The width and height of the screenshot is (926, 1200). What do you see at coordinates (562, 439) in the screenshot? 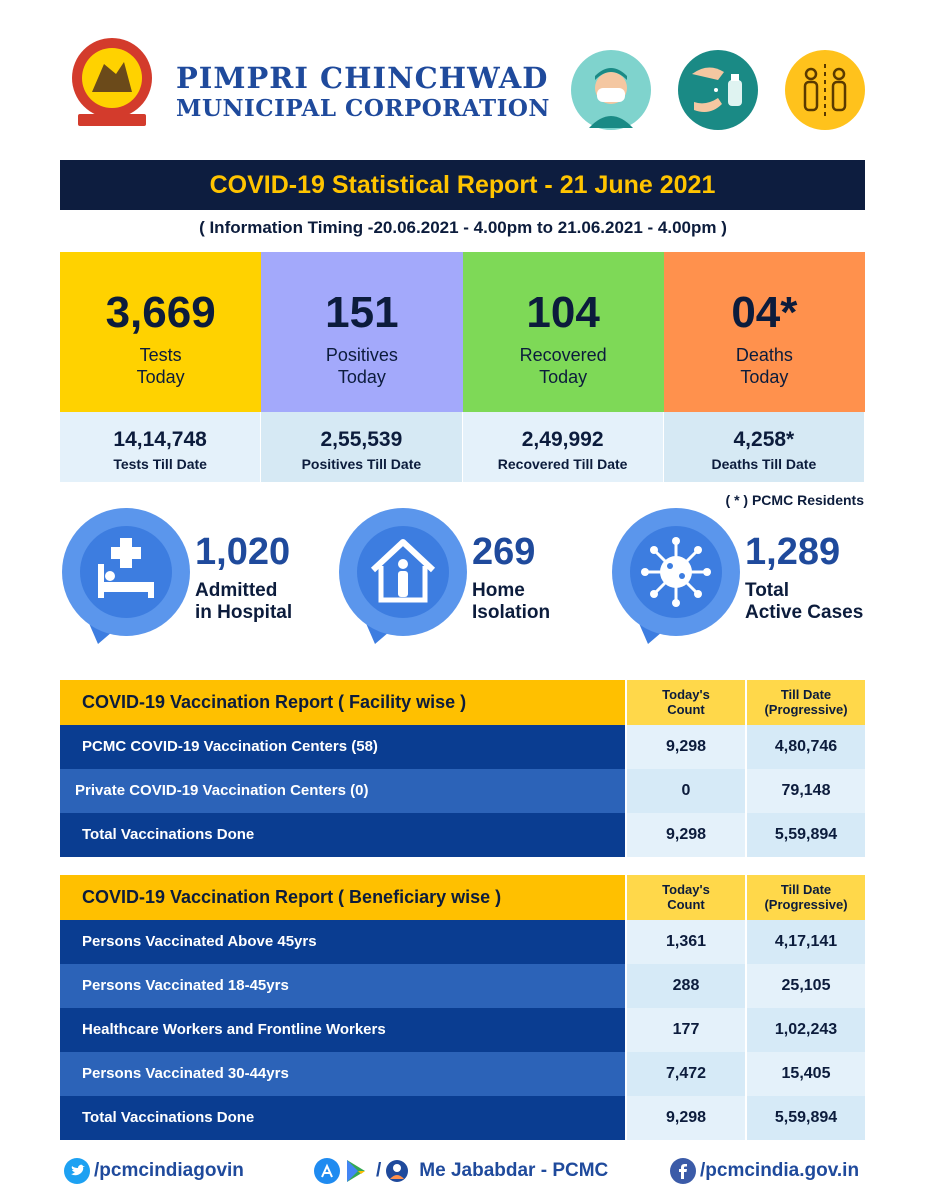
I see `recovered-total-value: 2,49,992` at bounding box center [562, 439].